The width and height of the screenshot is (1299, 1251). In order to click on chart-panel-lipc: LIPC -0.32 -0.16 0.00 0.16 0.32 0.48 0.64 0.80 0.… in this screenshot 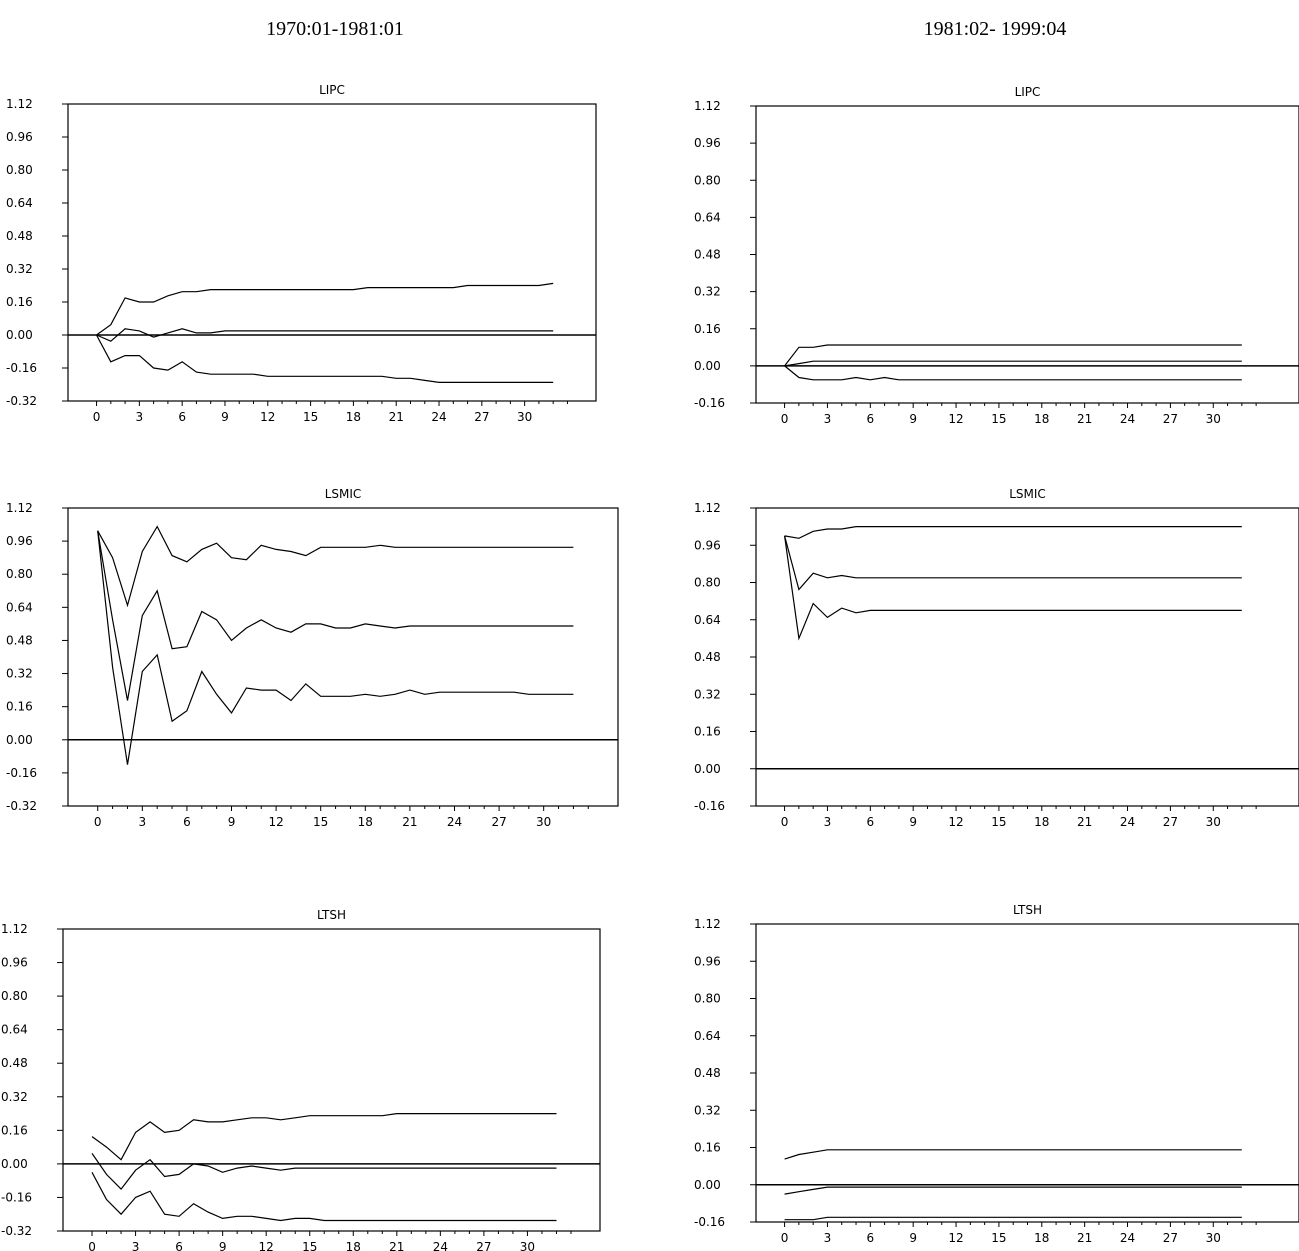, I will do `click(301, 253)`.